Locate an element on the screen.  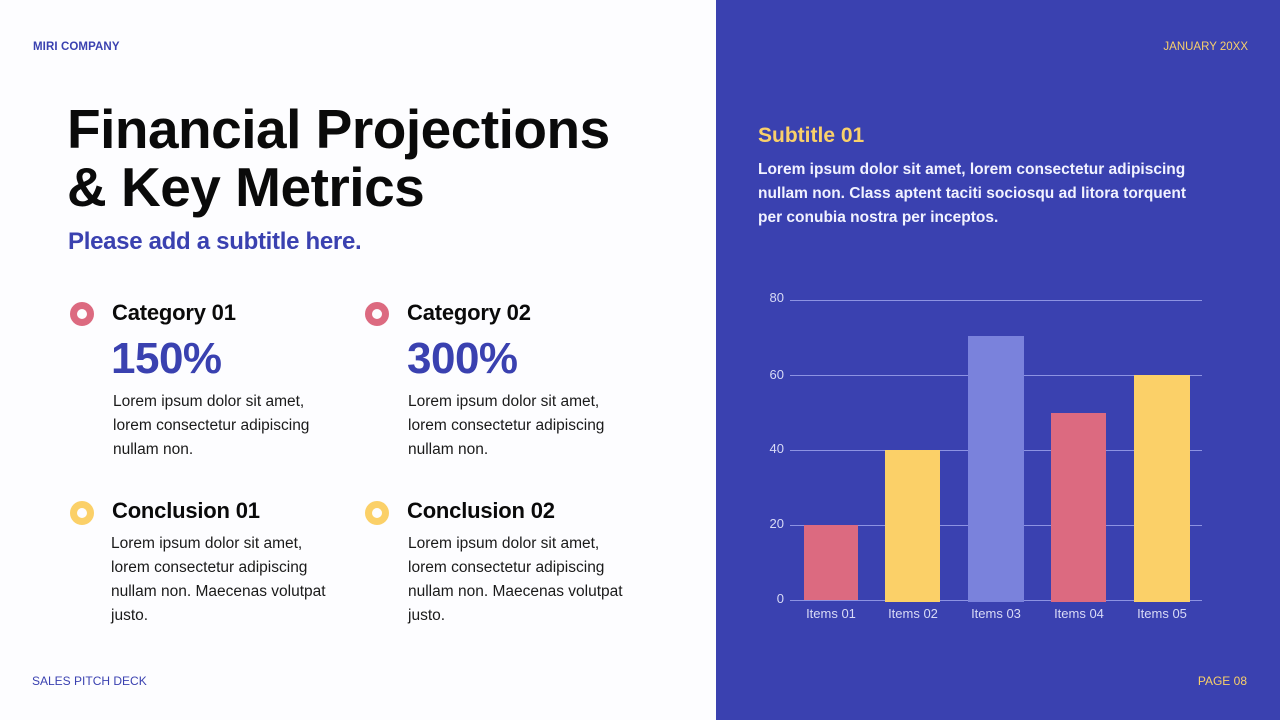
x-tick-label: Items 02 is located at coordinates (913, 613).